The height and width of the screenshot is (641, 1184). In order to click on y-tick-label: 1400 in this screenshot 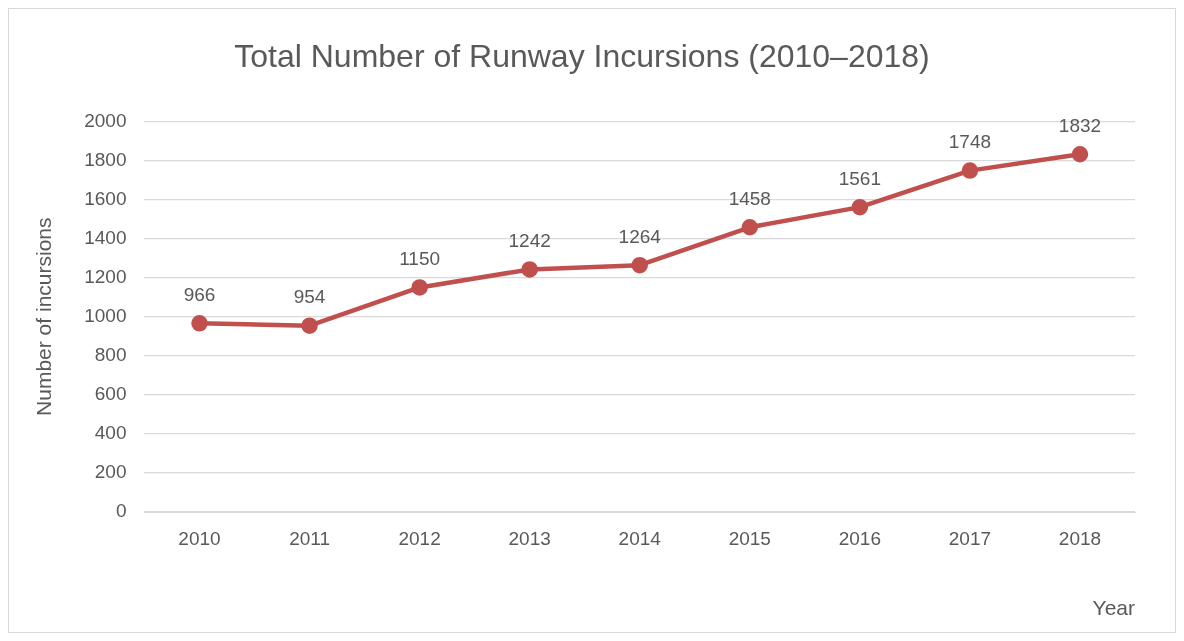, I will do `click(105, 237)`.